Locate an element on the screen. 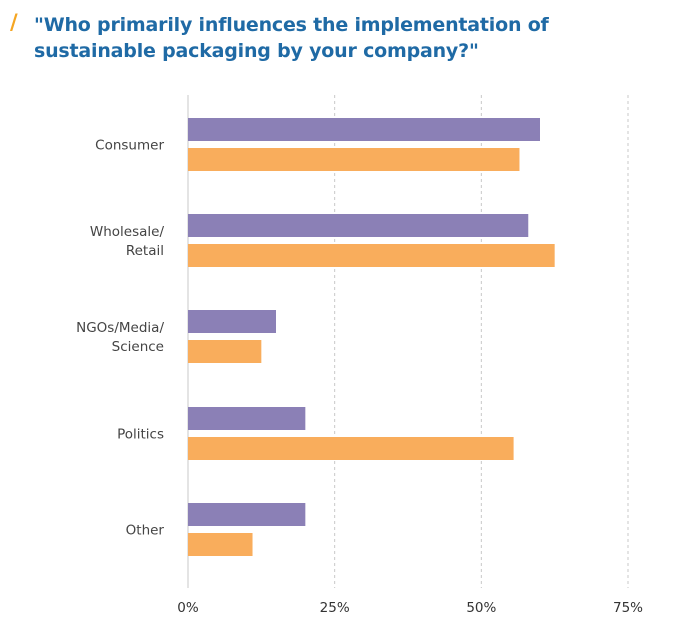  category-label: NGOs/Media/ is located at coordinates (120, 328).